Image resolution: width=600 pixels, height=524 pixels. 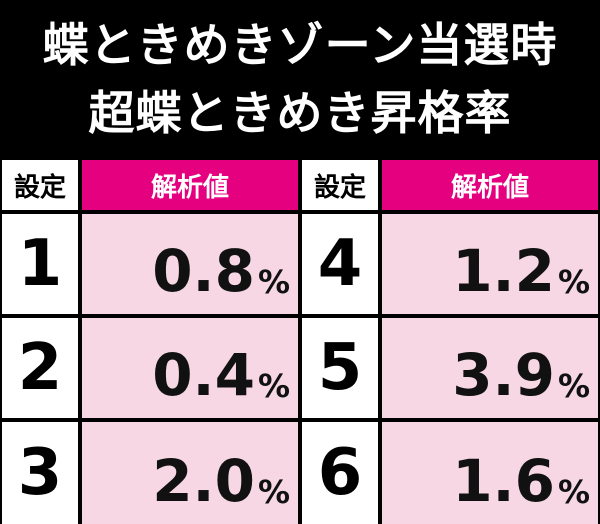 I want to click on setting-cell: 5, so click(x=340, y=368).